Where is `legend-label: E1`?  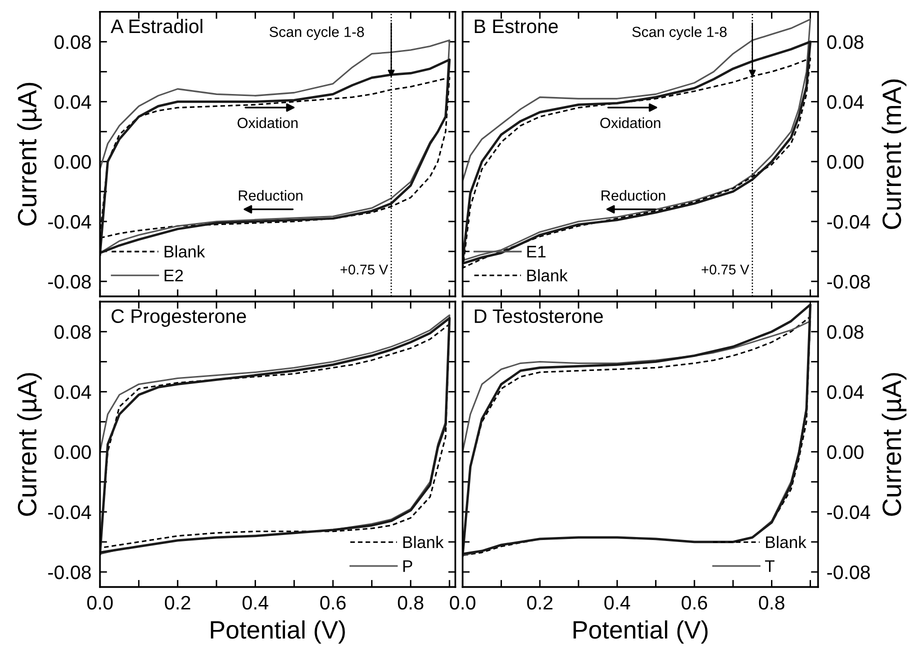 legend-label: E1 is located at coordinates (536, 252).